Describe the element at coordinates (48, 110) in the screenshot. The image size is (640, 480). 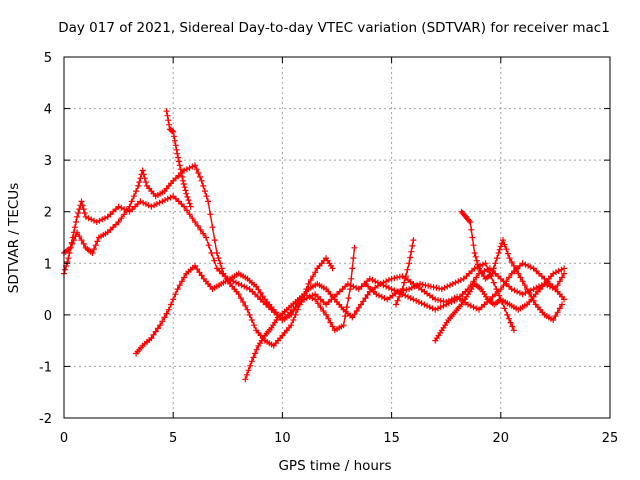
I see `y-tick-label: 4` at that location.